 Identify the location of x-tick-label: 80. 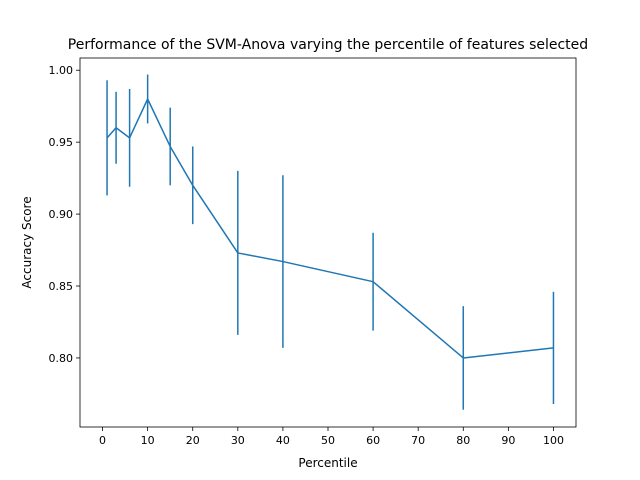
(463, 440).